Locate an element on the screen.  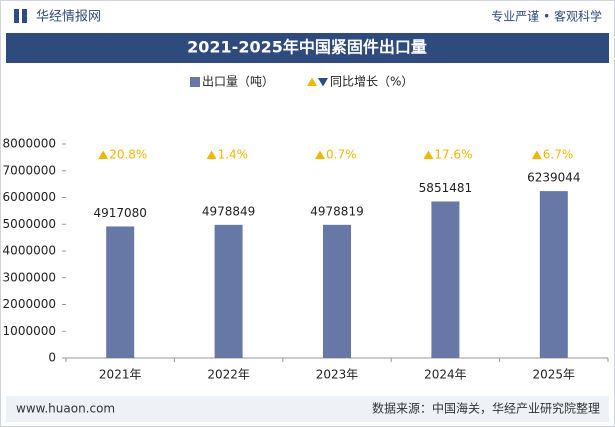
footer-bar is located at coordinates (307, 409).